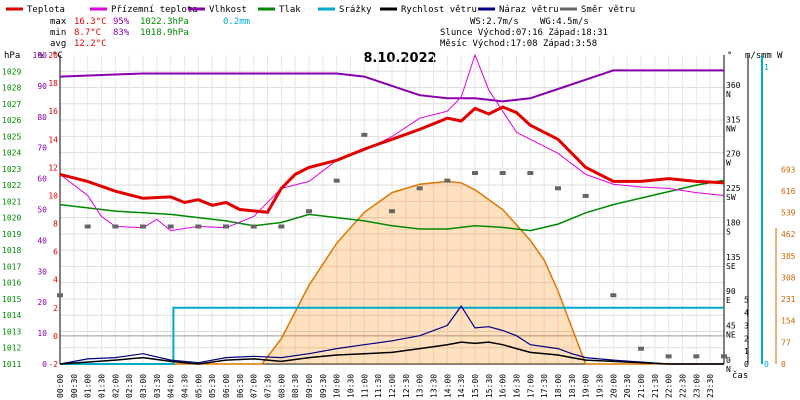 The height and width of the screenshot is (400, 800). What do you see at coordinates (392, 335) in the screenshot?
I see `series-rain` at bounding box center [392, 335].